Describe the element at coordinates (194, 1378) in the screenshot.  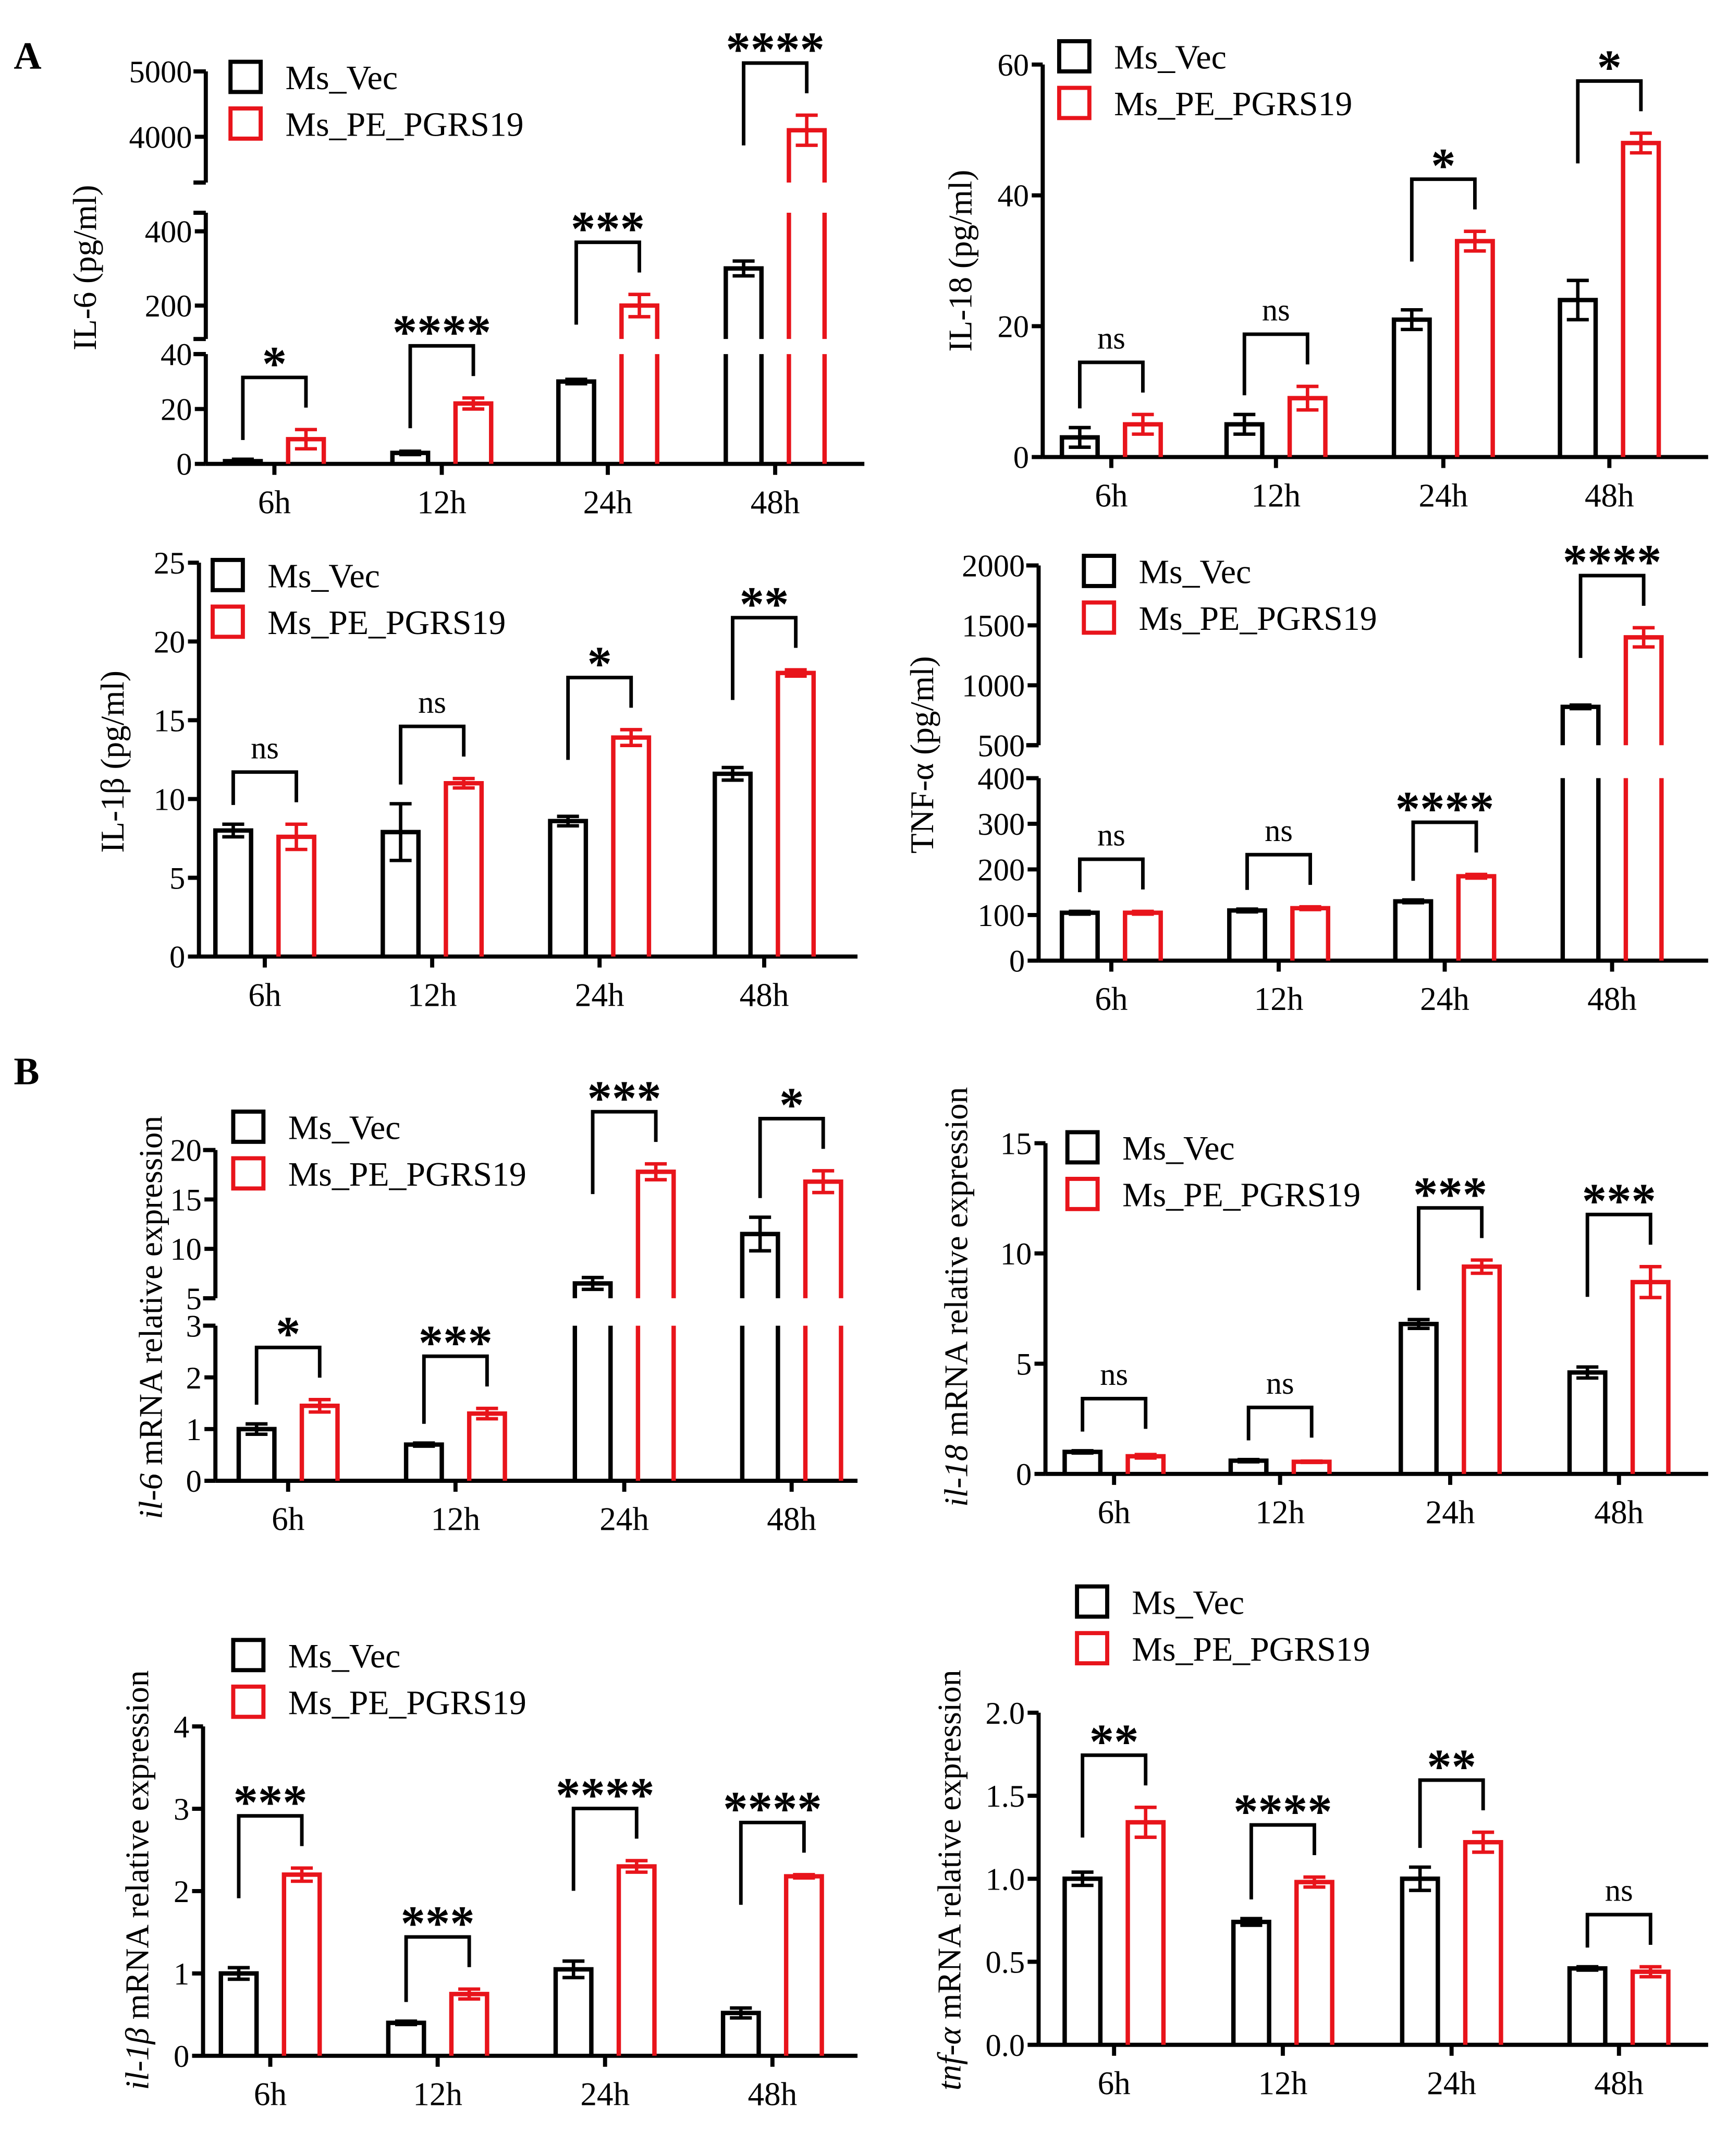
I see `y-tick-label: 2` at that location.